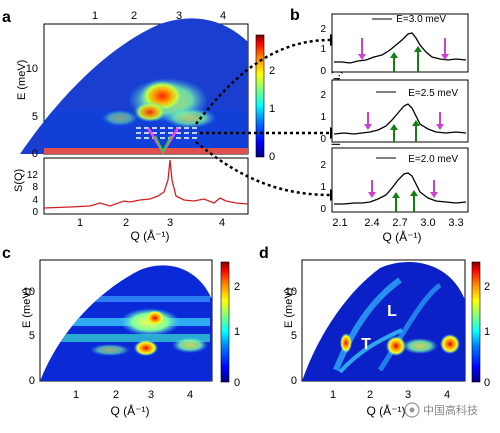  What do you see at coordinates (333, 395) in the screenshot?
I see `d-xtick-1: 1` at bounding box center [333, 395].